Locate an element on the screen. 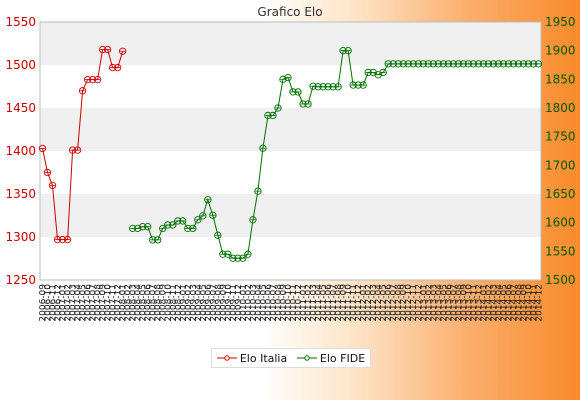 This screenshot has height=400, width=580. x-tick-label: 2014-04 is located at coordinates (499, 303).